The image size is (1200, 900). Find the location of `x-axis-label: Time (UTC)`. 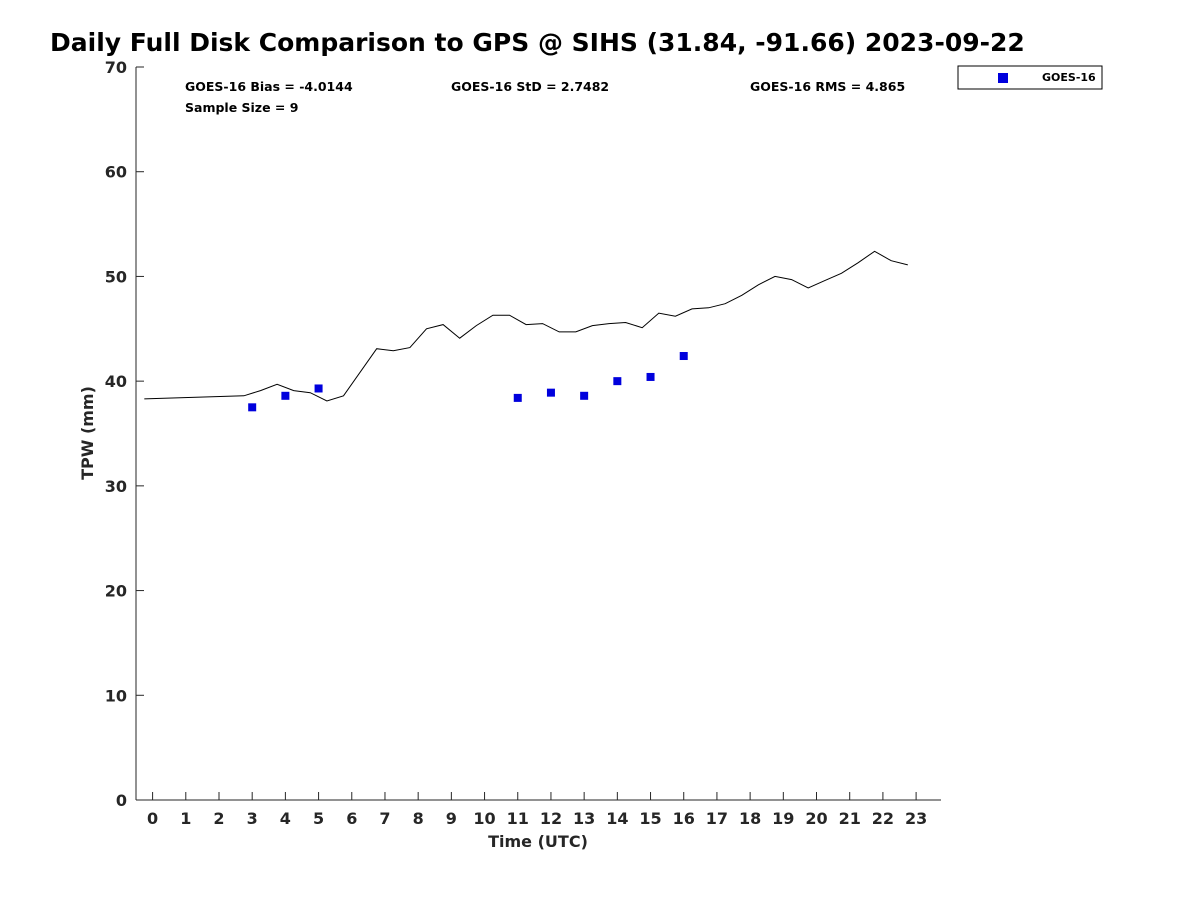

x-axis-label: Time (UTC) is located at coordinates (538, 841).